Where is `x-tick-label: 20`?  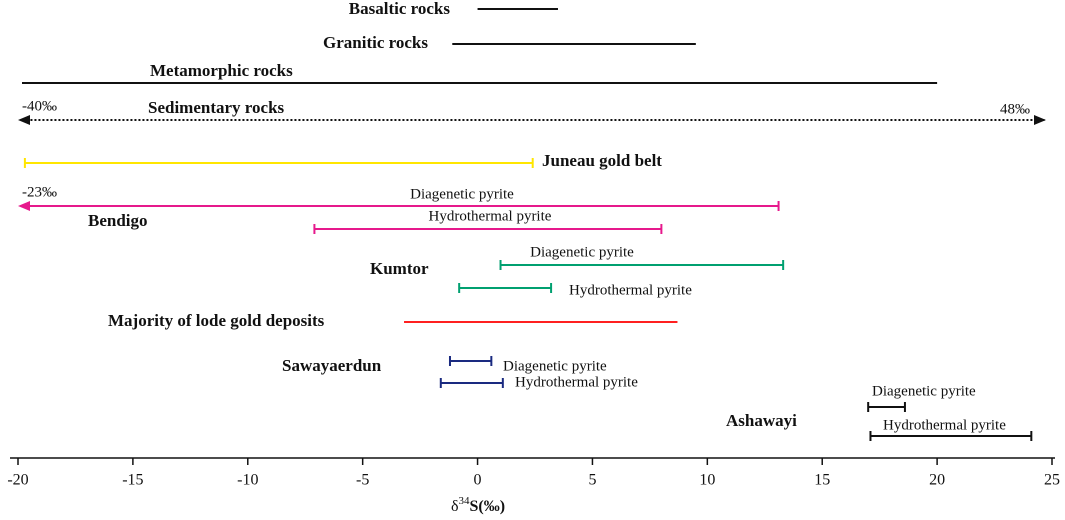
x-tick-label: 20 is located at coordinates (937, 480).